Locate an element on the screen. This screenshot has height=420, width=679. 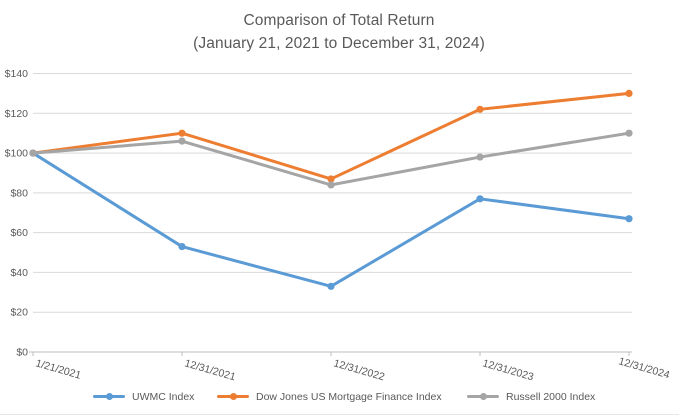
x-tick-label: 12/31/2024 is located at coordinates (644, 368).